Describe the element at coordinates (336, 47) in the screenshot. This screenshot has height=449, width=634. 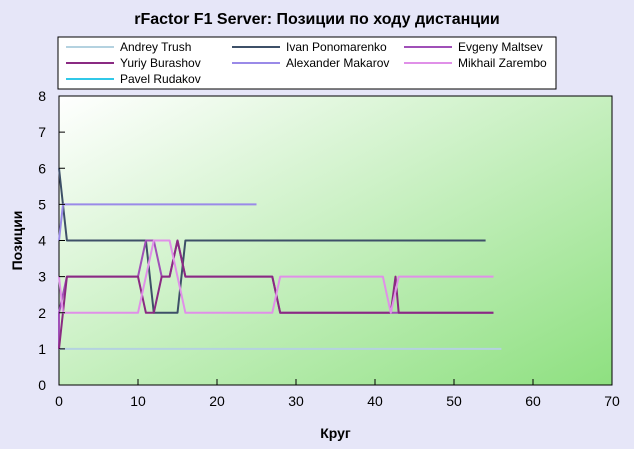
I see `legend-entry: Ivan Ponomarenko` at that location.